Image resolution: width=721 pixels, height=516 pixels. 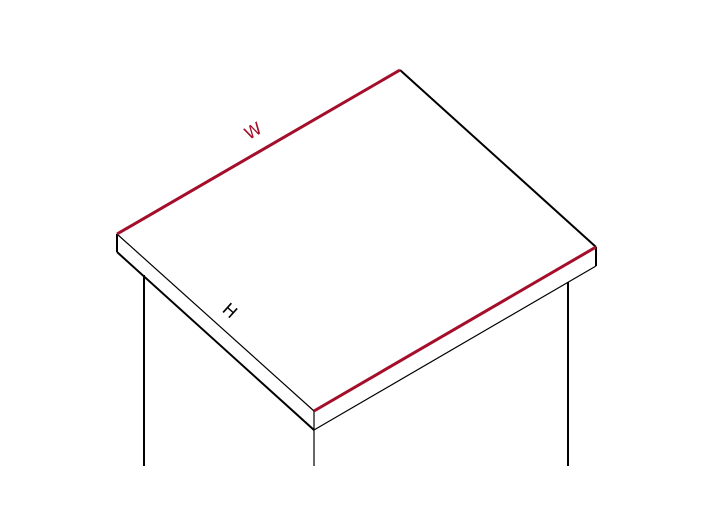 I want to click on width-edge-back, so click(x=258, y=152).